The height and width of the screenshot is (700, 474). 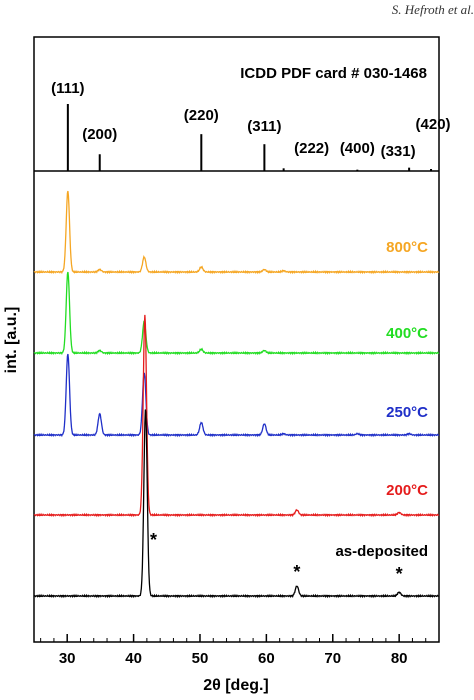 I want to click on series-label: 800°C, so click(x=407, y=247).